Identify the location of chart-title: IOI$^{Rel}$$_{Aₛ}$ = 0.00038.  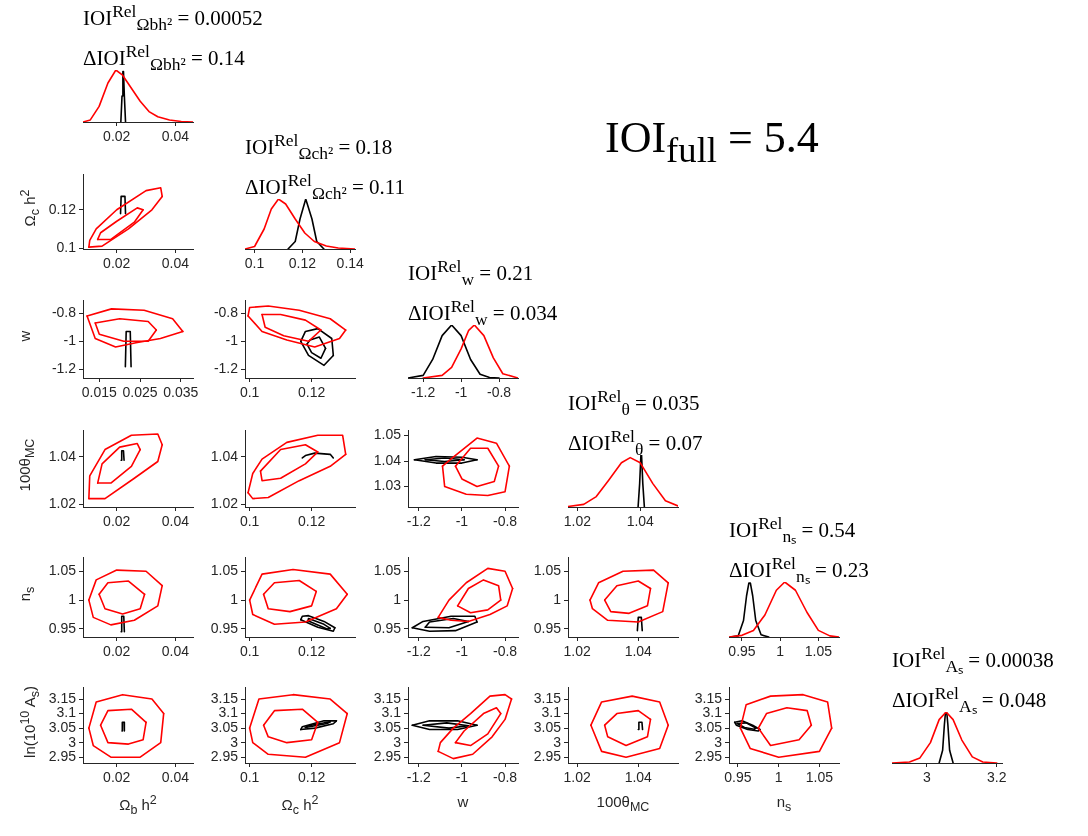
(973, 660).